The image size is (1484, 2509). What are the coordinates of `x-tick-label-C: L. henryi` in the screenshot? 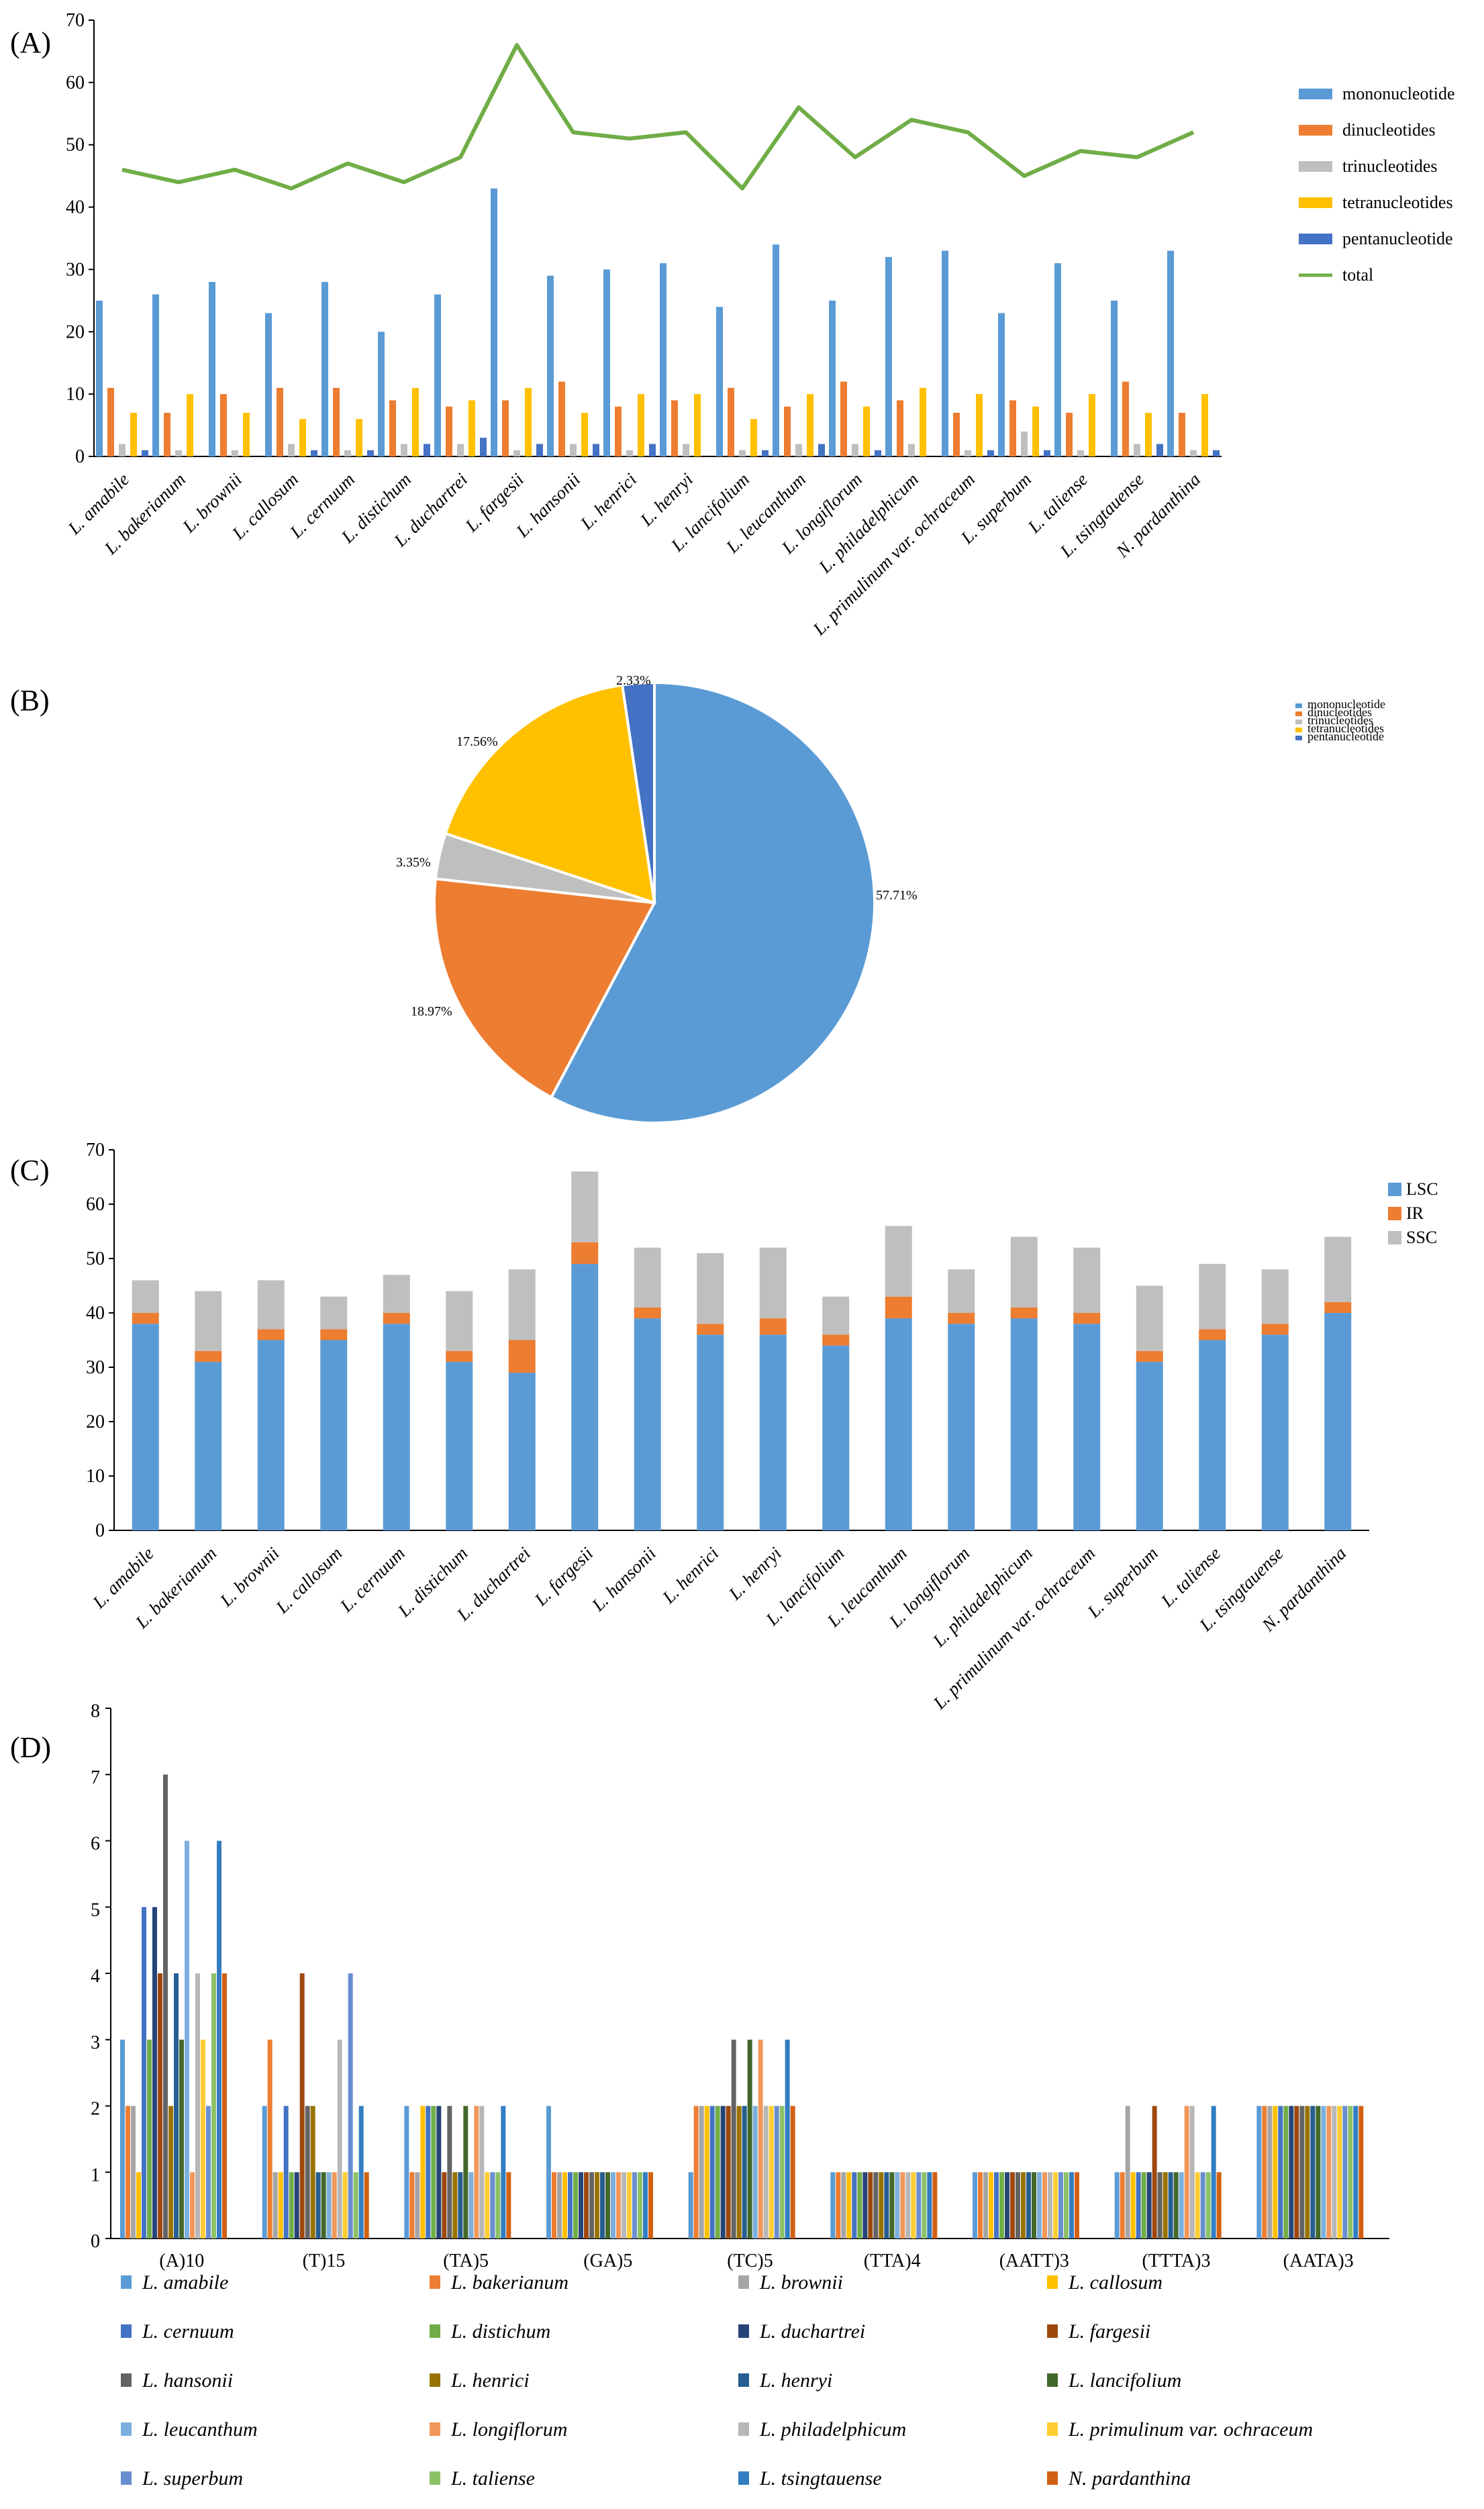 It's located at (755, 1574).